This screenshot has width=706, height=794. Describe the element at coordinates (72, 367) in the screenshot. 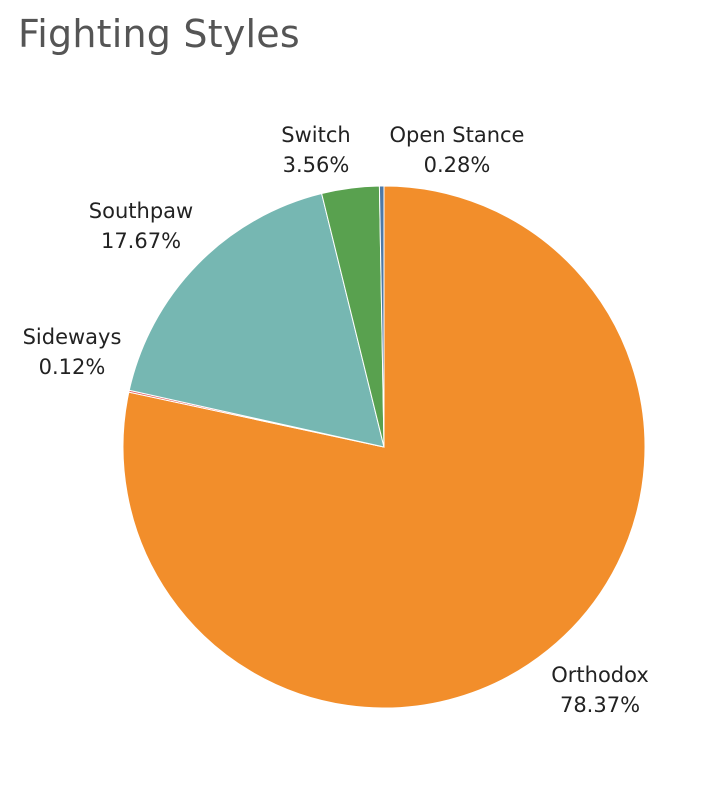

I see `slice-value-sideways: 0.12%` at that location.